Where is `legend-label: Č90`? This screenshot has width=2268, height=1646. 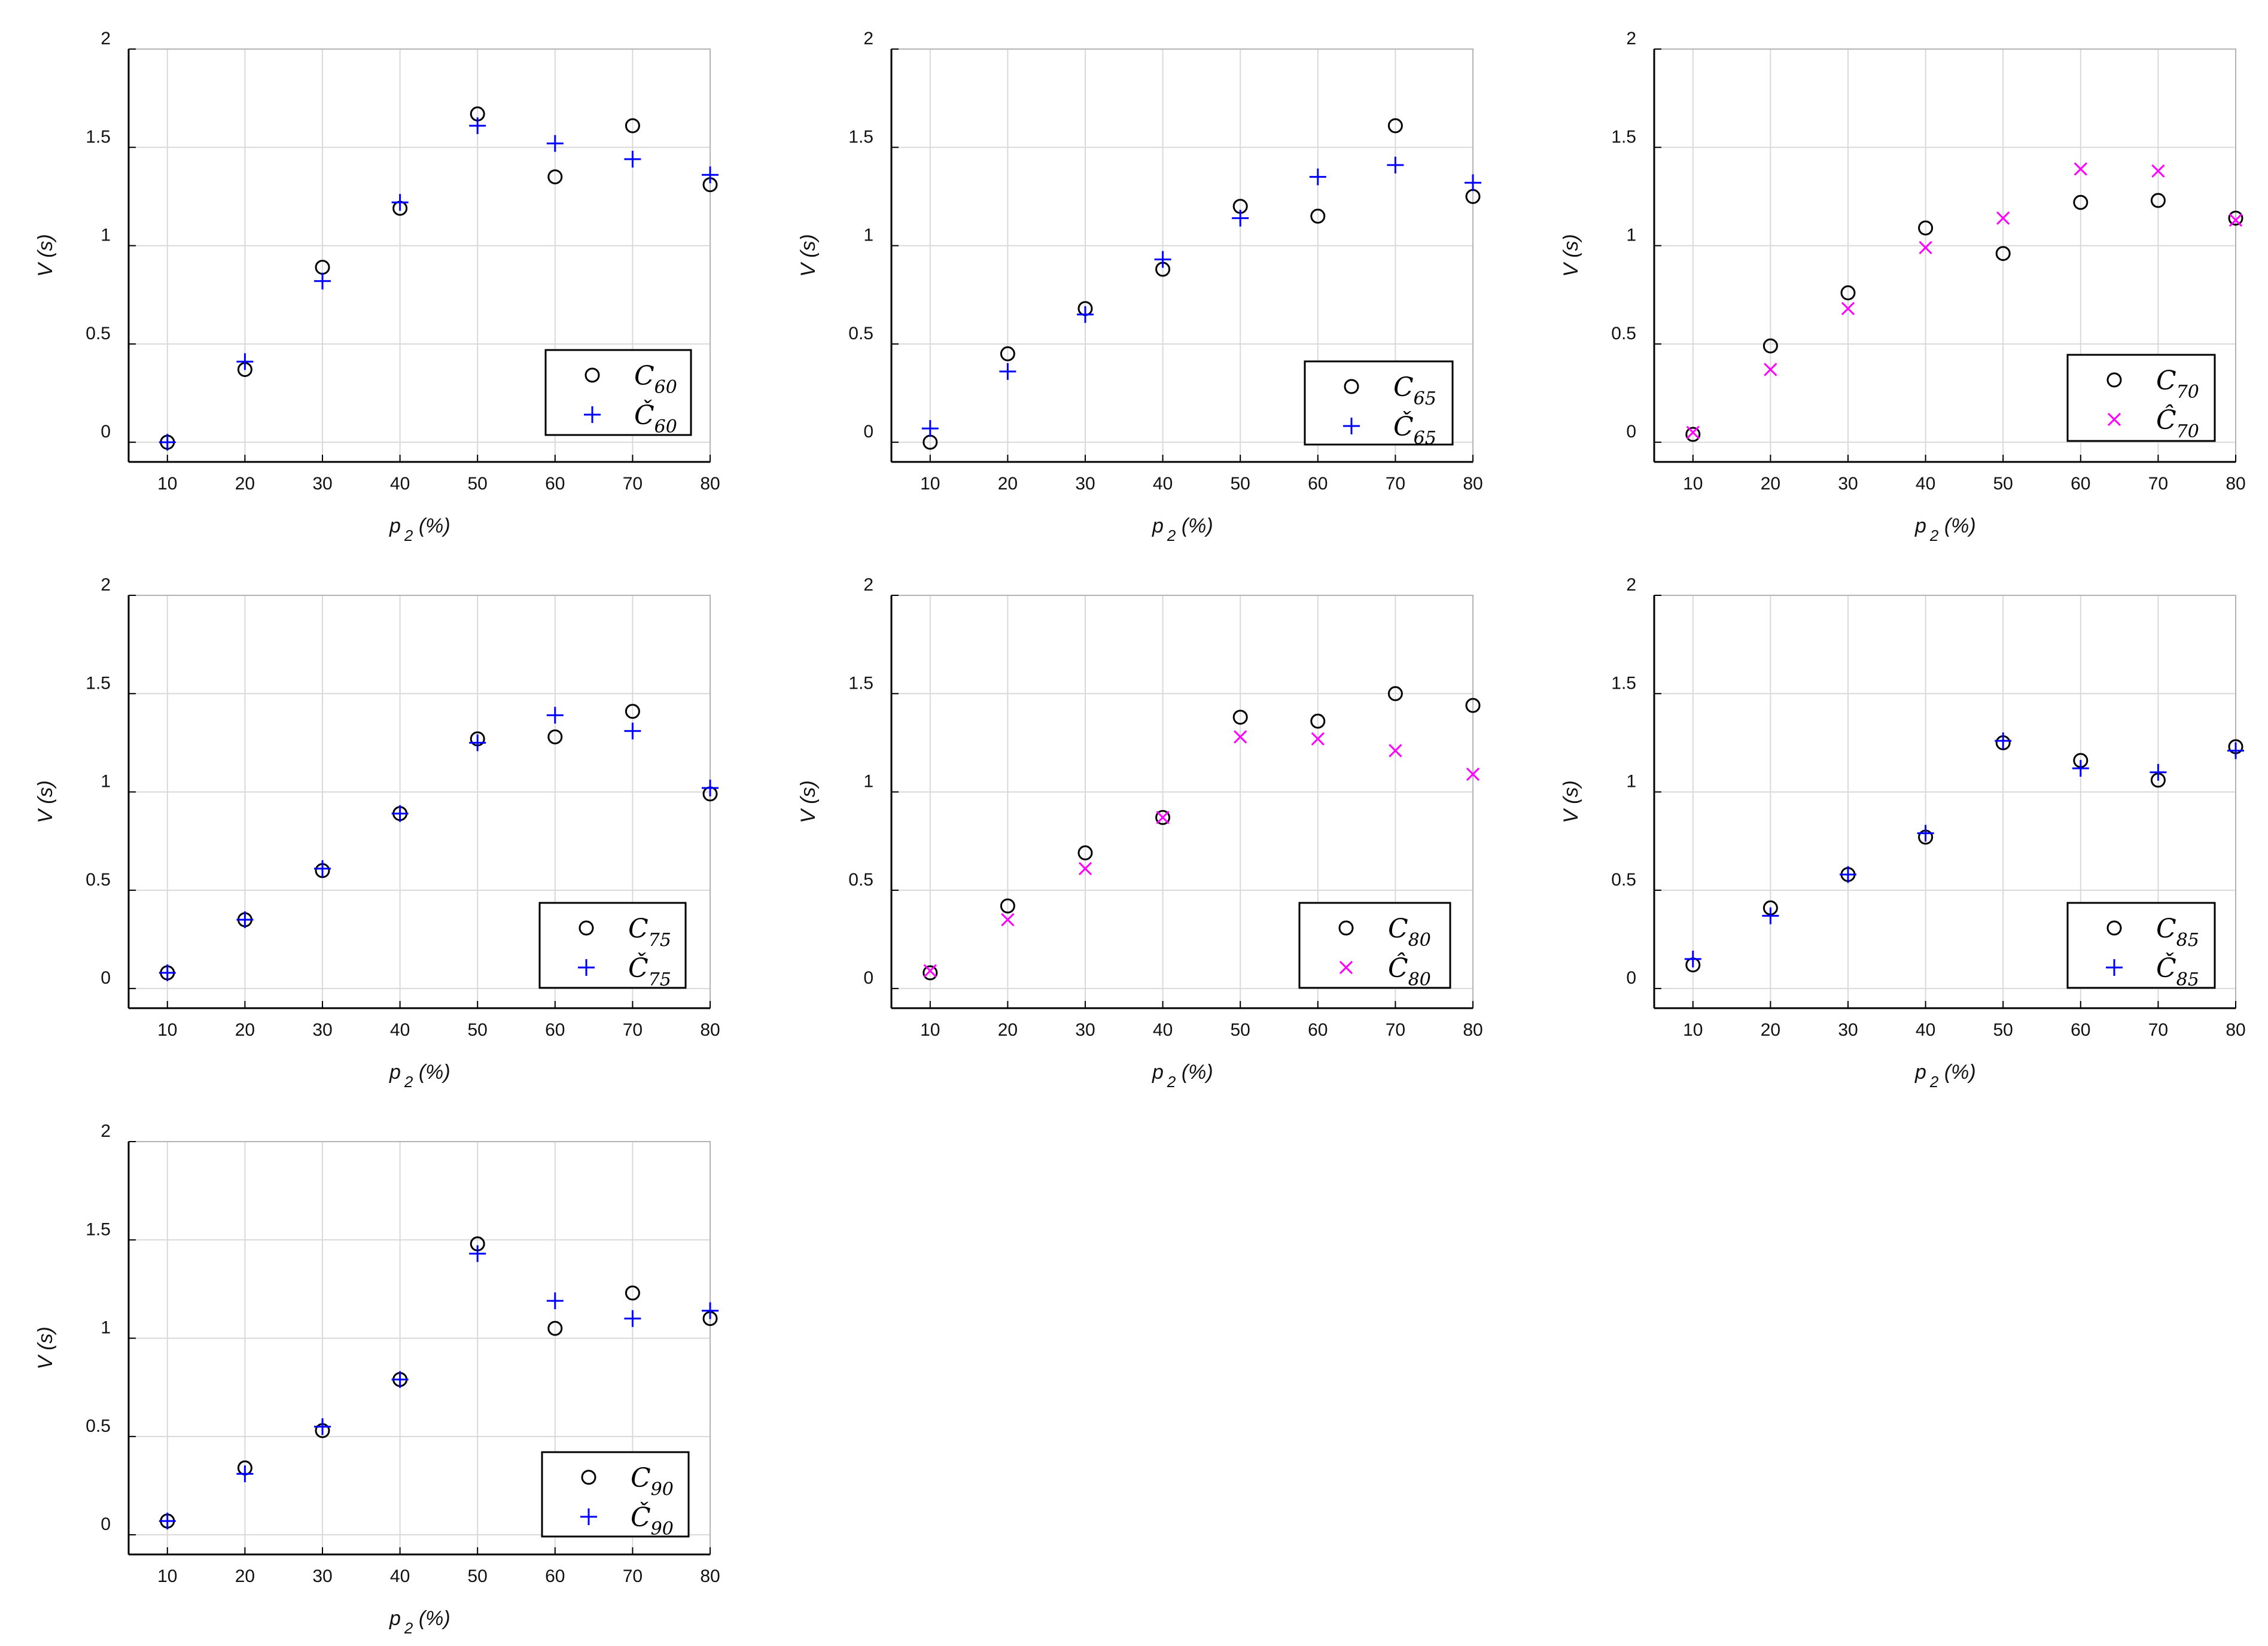
legend-label: Č90 is located at coordinates (652, 1520).